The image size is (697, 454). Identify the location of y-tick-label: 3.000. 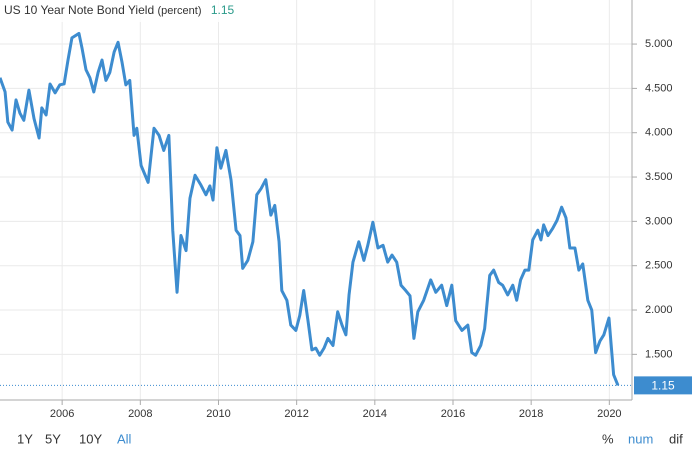
(659, 221).